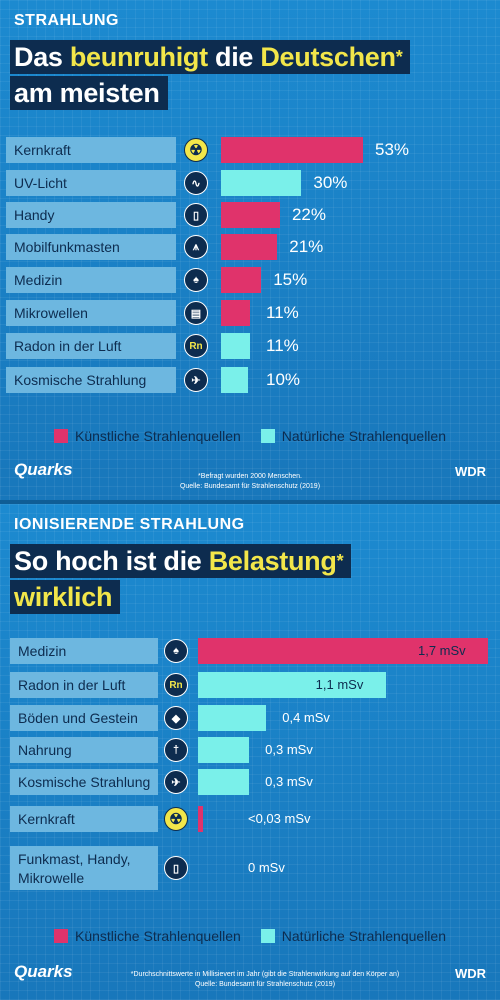 The image size is (500, 1000). Describe the element at coordinates (253, 380) in the screenshot. I see `bar-row: Kosmische Strahlung ✈ 10%` at that location.